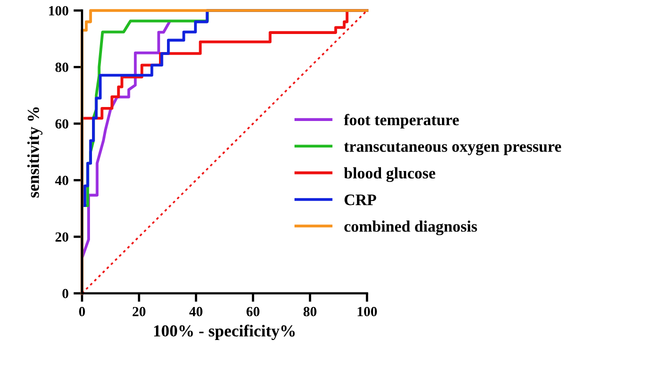  I want to click on y-tick-label: 100, so click(58, 11).